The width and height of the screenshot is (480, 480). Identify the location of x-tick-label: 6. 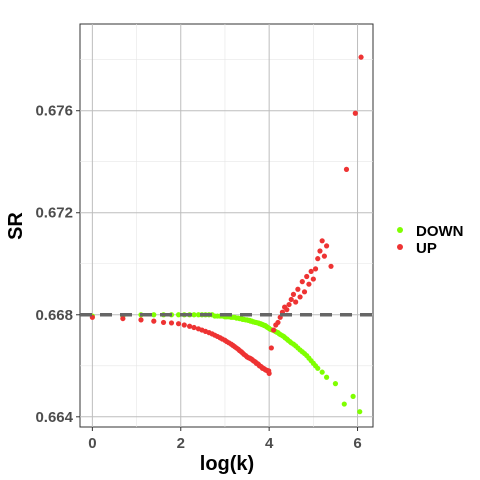
(357, 443).